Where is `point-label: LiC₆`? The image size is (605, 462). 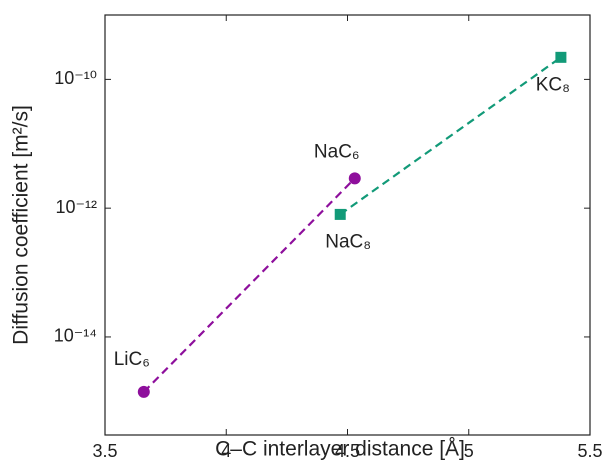 point-label: LiC₆ is located at coordinates (132, 359).